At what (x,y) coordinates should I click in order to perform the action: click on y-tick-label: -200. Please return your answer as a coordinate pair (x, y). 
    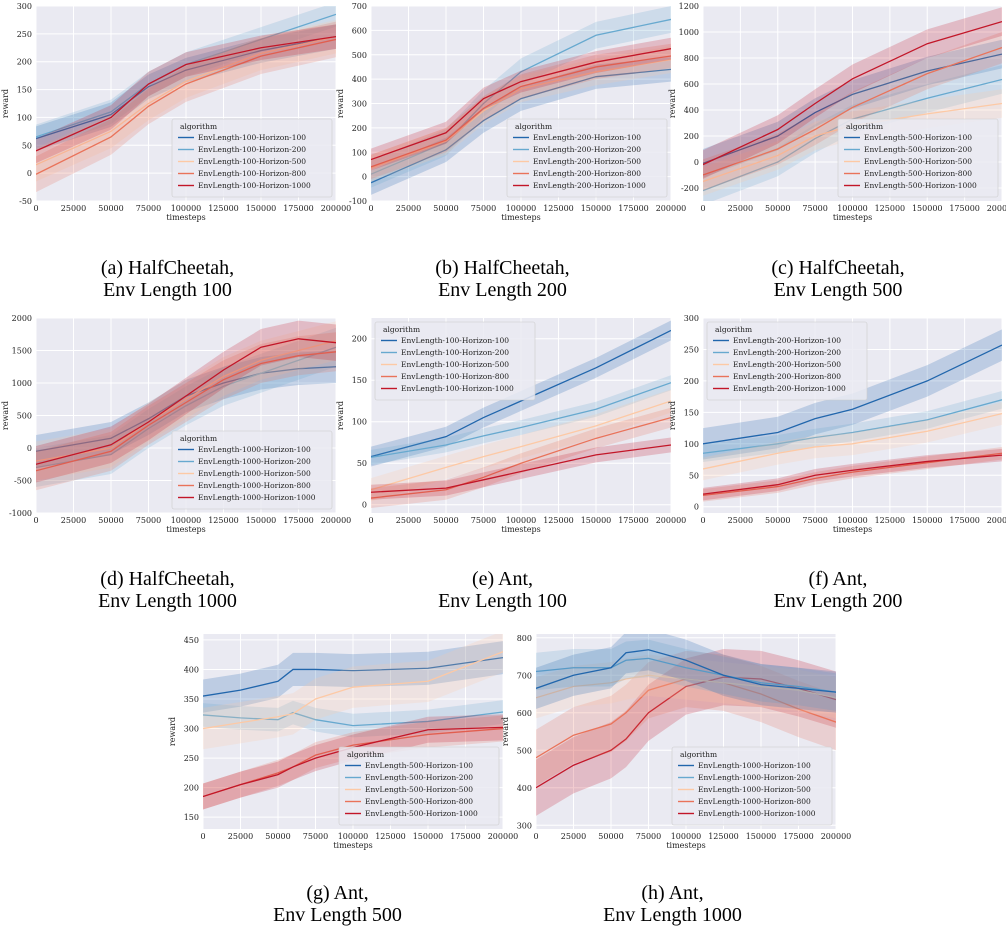
    Looking at the image, I should click on (690, 188).